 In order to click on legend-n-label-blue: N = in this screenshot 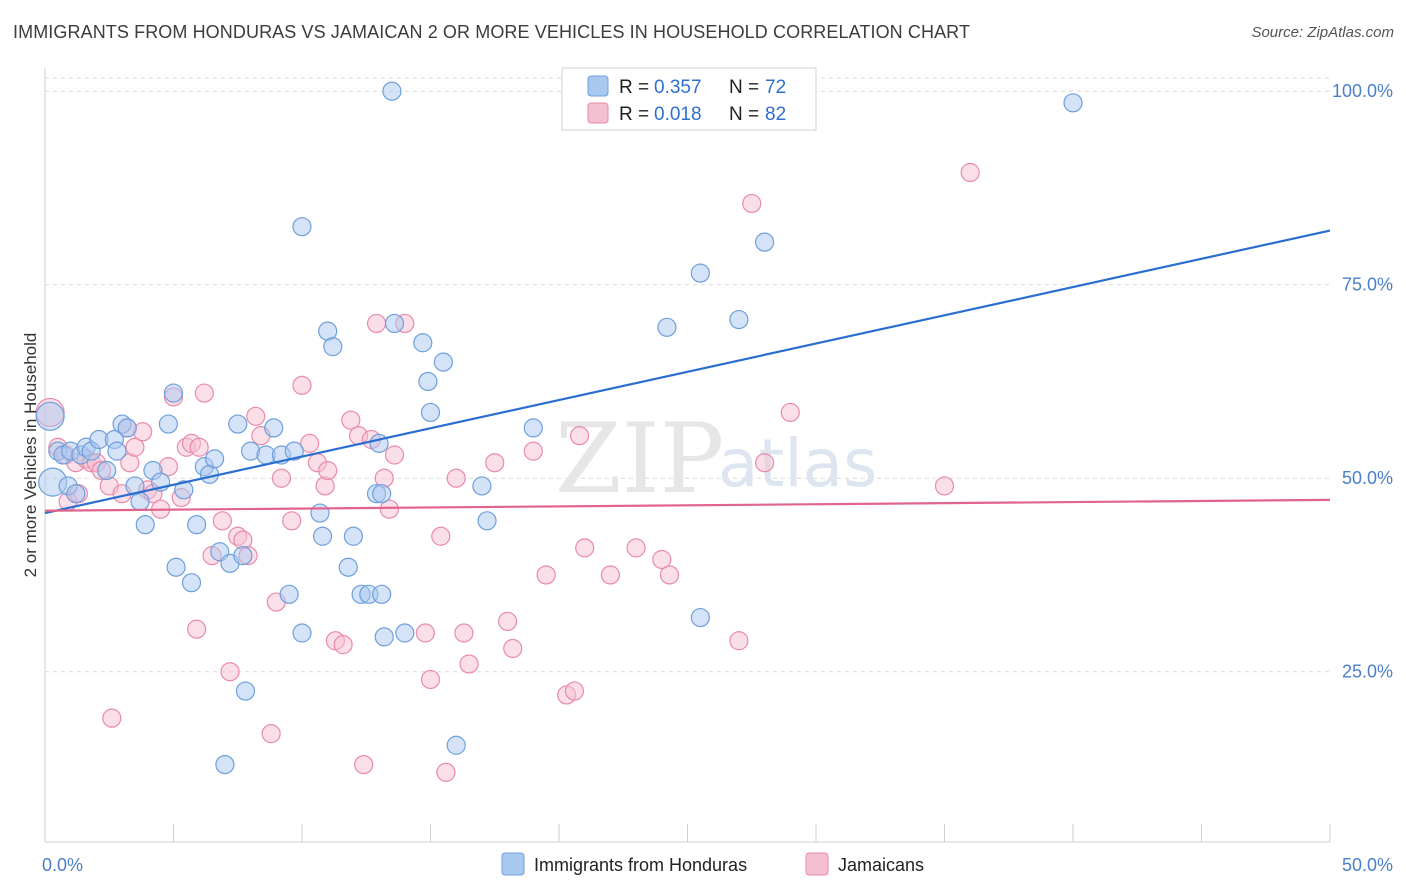, I will do `click(744, 87)`.